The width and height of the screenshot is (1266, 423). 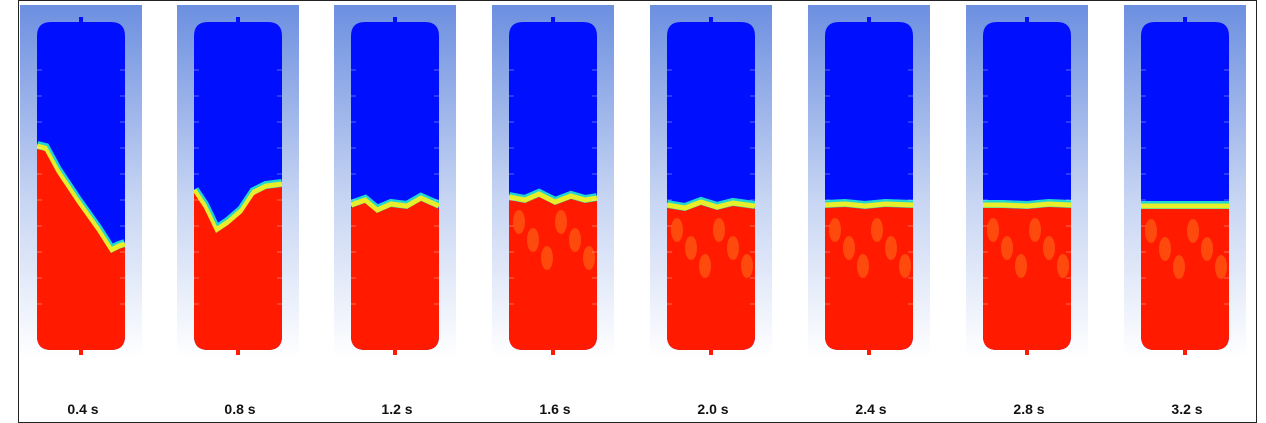 I want to click on time-label: 2.8 s, so click(x=1028, y=409).